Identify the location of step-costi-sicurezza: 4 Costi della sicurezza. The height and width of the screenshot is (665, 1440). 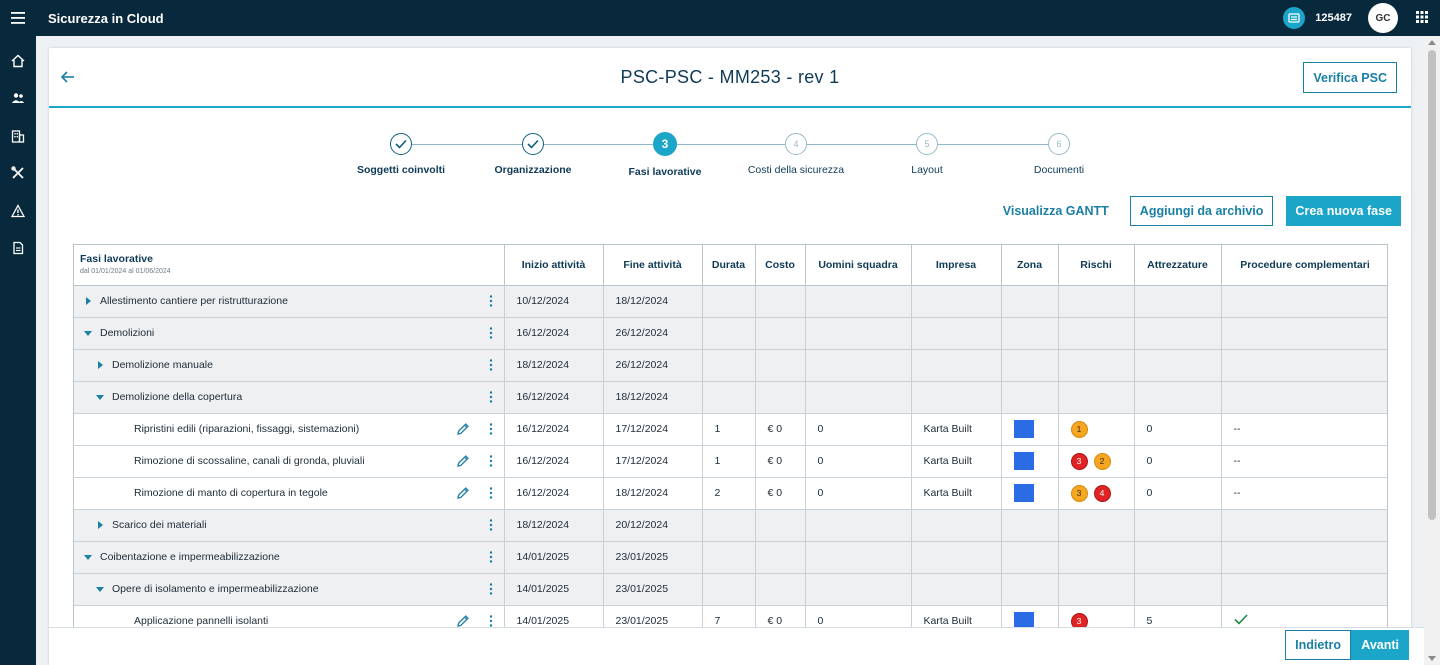
(796, 154).